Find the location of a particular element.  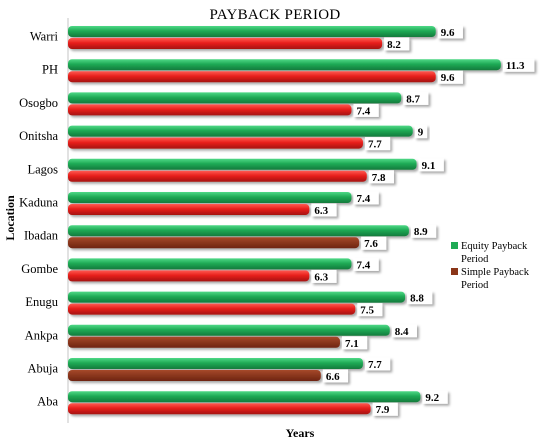

value-box-simple-aba is located at coordinates (385, 409).